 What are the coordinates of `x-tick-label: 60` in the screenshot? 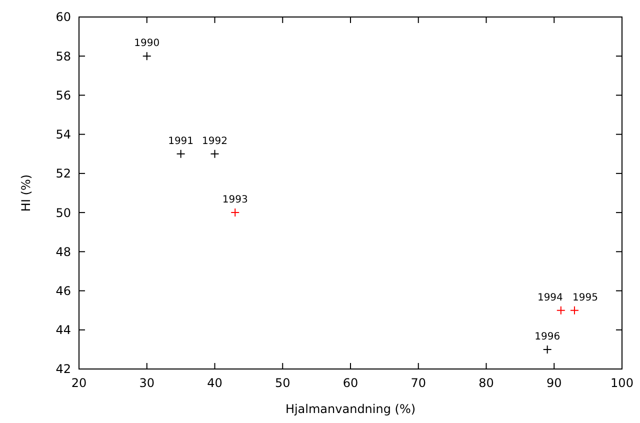 It's located at (350, 383).